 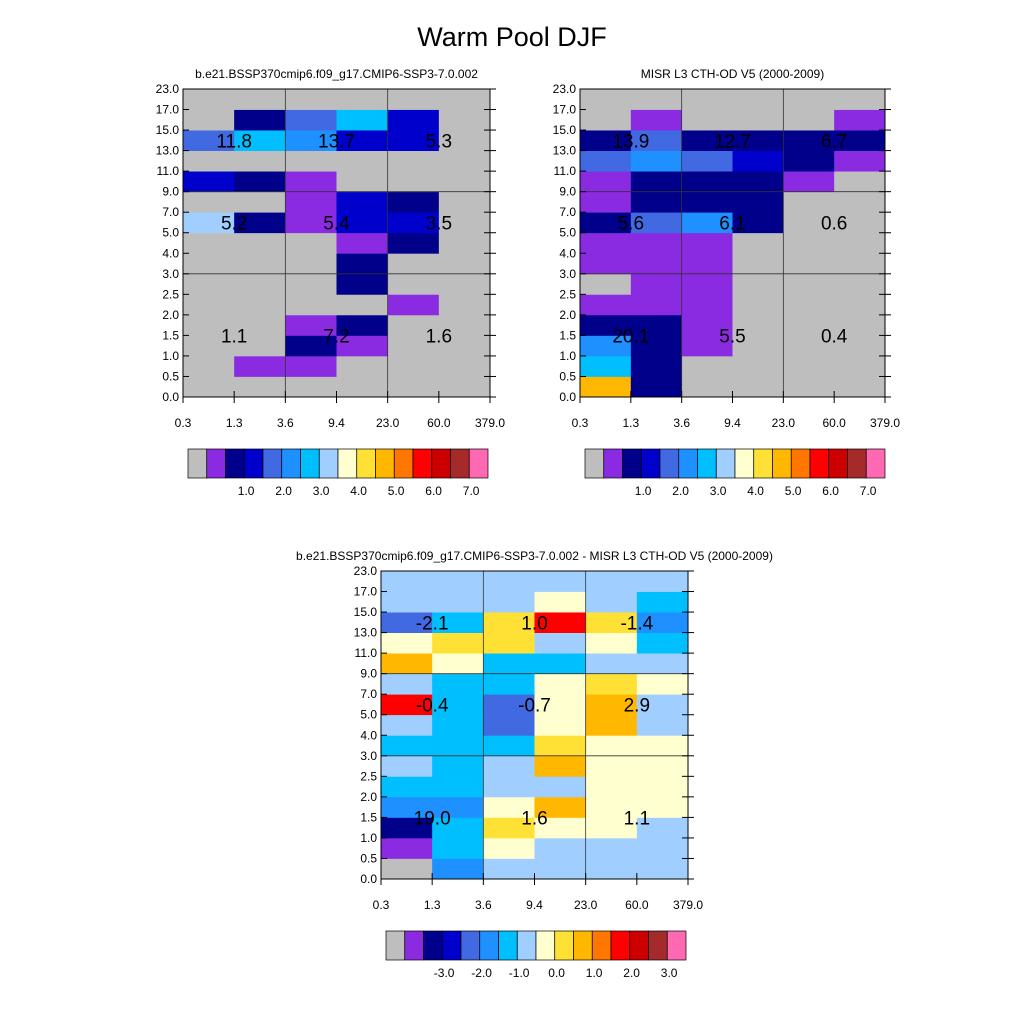 I want to click on y-tick-label: 3.0, so click(x=368, y=756).